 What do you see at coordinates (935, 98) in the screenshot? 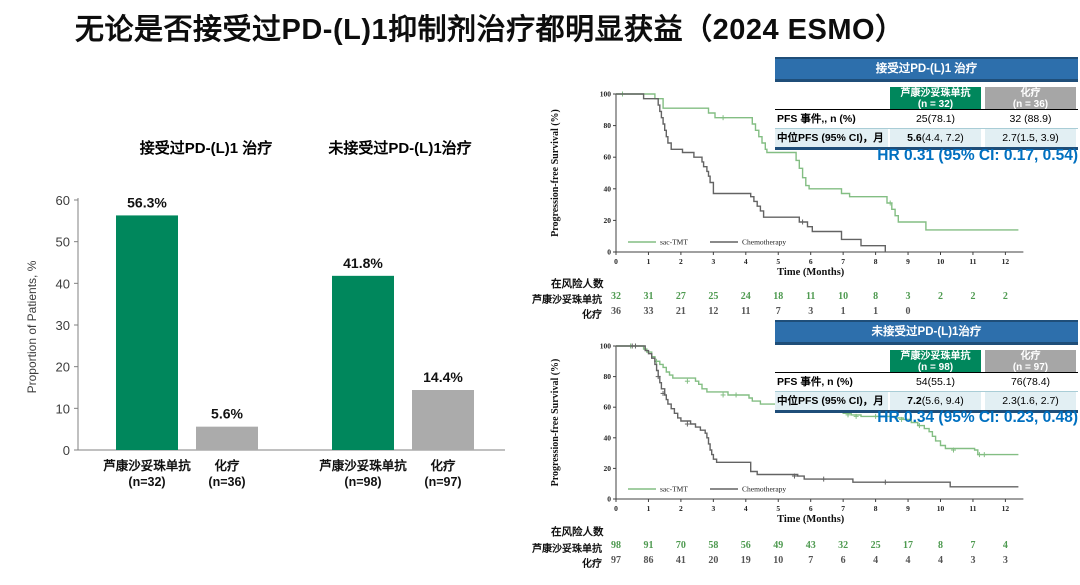
I see `drug-column-header: 芦康沙妥珠单抗 (n = 32)` at bounding box center [935, 98].